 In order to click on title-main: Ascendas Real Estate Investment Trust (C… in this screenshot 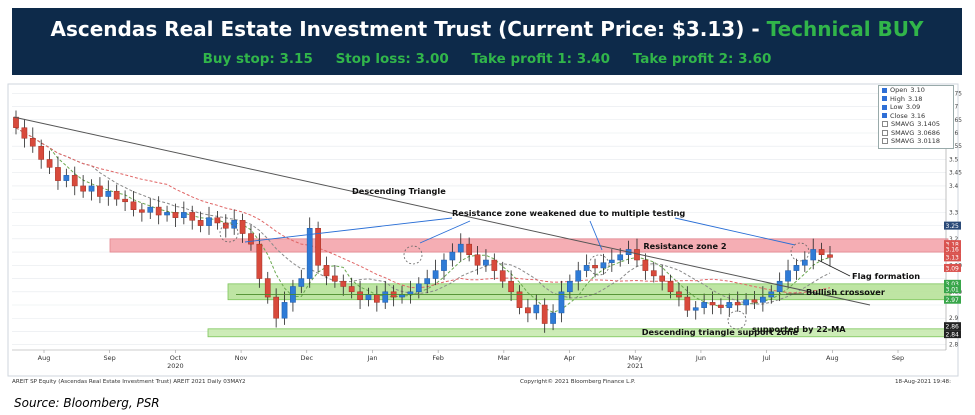, I will do `click(405, 29)`.